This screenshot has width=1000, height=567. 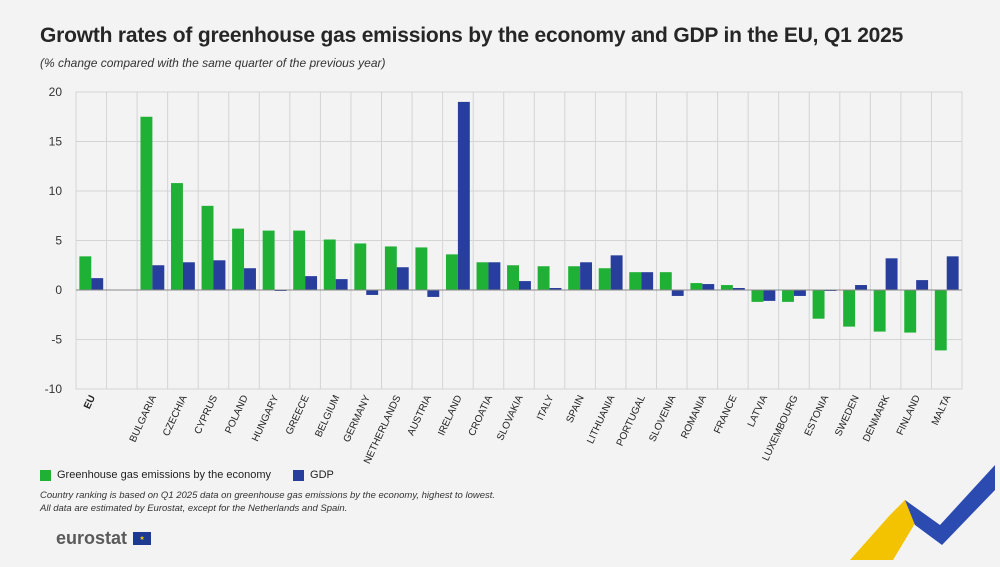 What do you see at coordinates (950, 505) in the screenshot?
I see `decorative-blue-stripe` at bounding box center [950, 505].